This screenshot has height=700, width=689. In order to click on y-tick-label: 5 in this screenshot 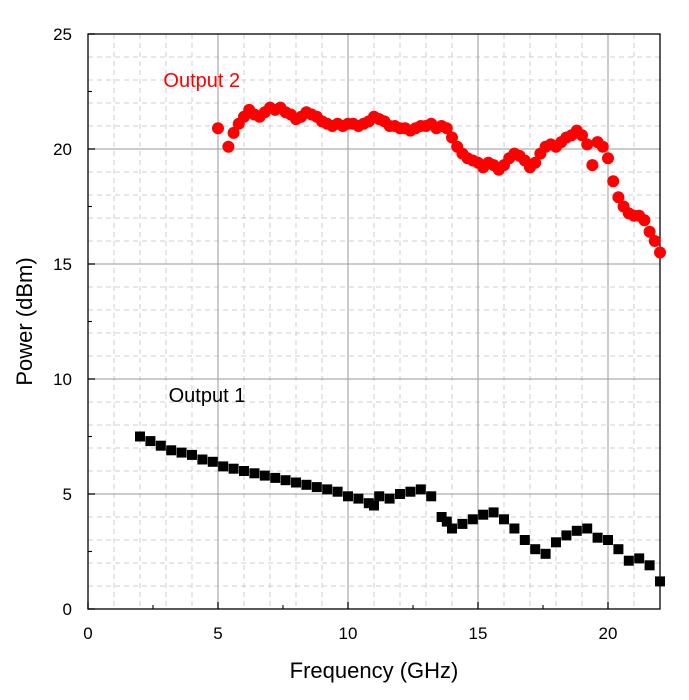, I will do `click(67, 494)`.